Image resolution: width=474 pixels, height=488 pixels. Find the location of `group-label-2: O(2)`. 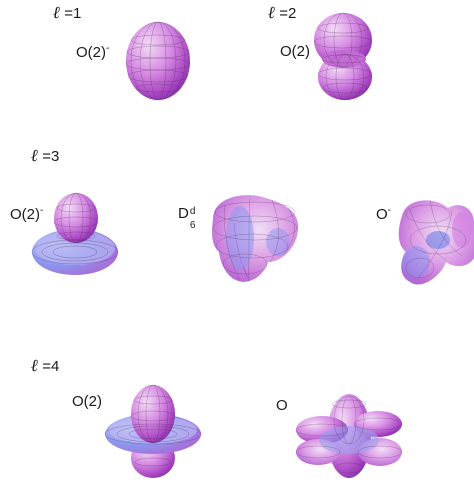

group-label-2: O(2) is located at coordinates (295, 51).